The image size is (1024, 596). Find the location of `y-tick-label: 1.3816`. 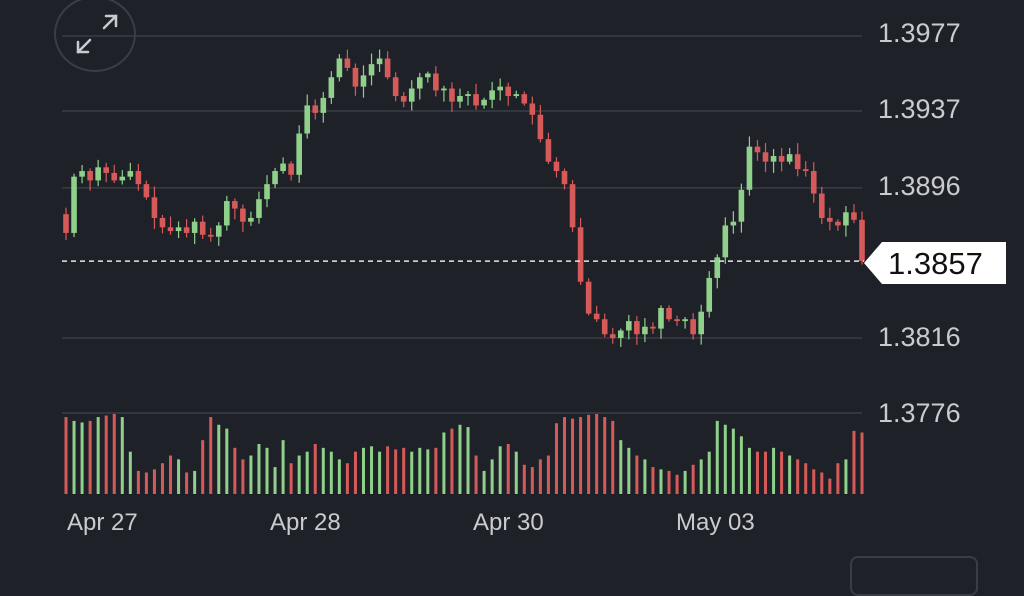

y-tick-label: 1.3816 is located at coordinates (919, 337).